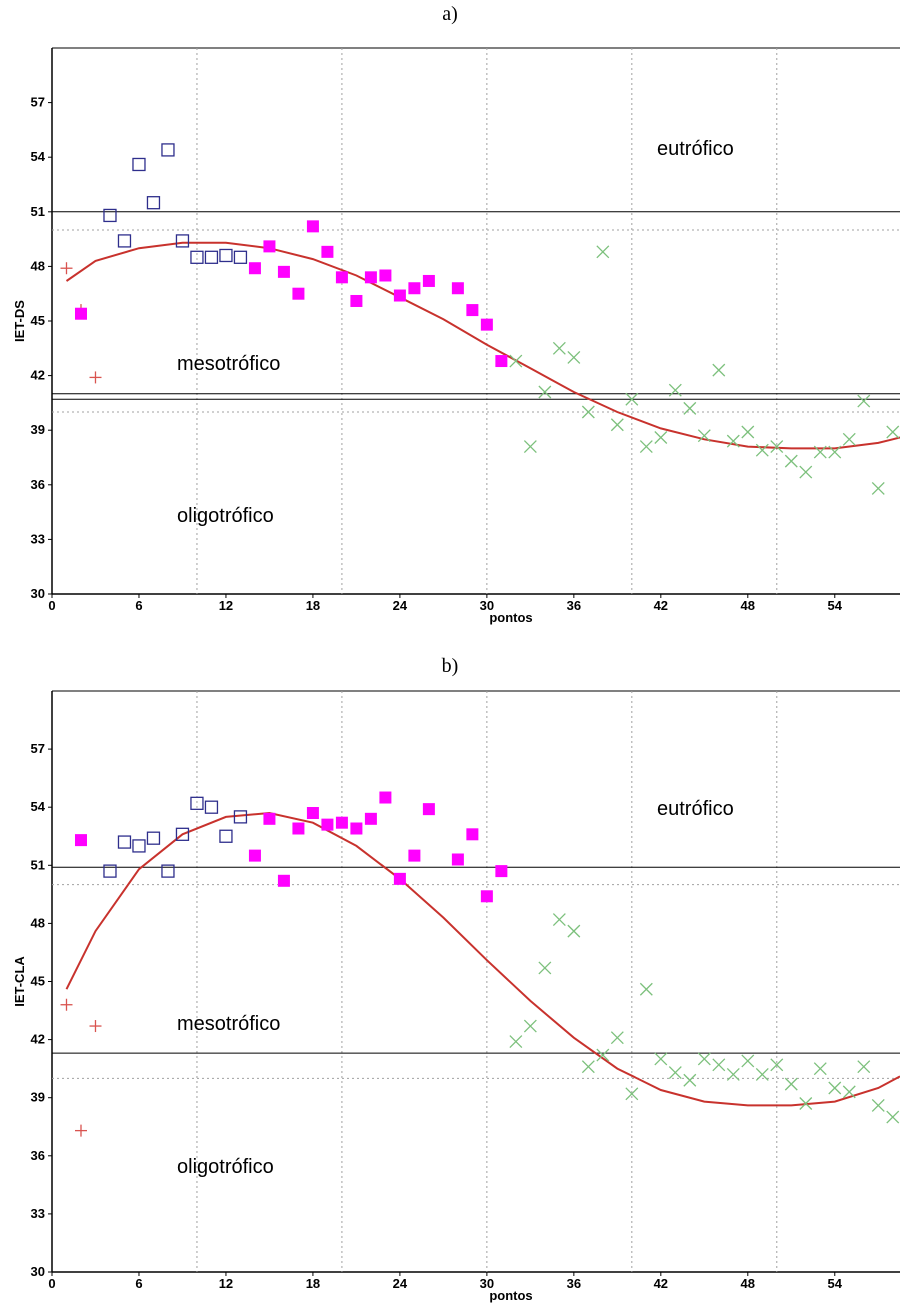 This screenshot has width=900, height=1315. What do you see at coordinates (661, 1283) in the screenshot?
I see `x-tick-label: 42` at bounding box center [661, 1283].